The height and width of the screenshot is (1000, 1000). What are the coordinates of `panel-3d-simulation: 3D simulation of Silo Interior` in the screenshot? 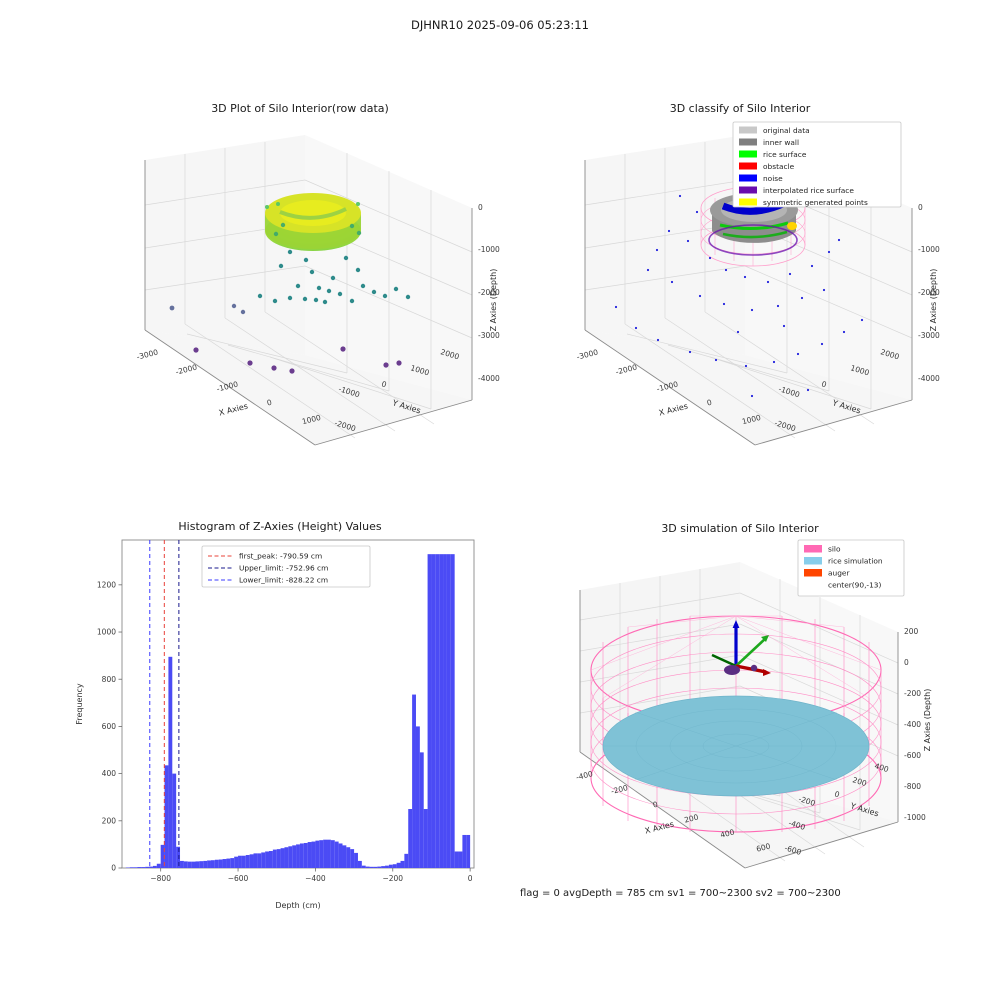 It's located at (740, 705).